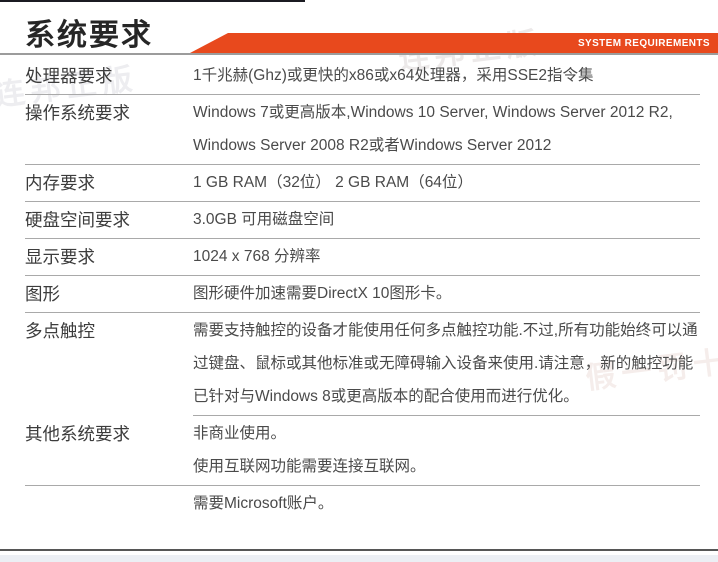 The width and height of the screenshot is (718, 562). What do you see at coordinates (333, 182) in the screenshot?
I see `row-value-line: 1 GB RAM（32位） 2 GB RAM（64位）` at bounding box center [333, 182].